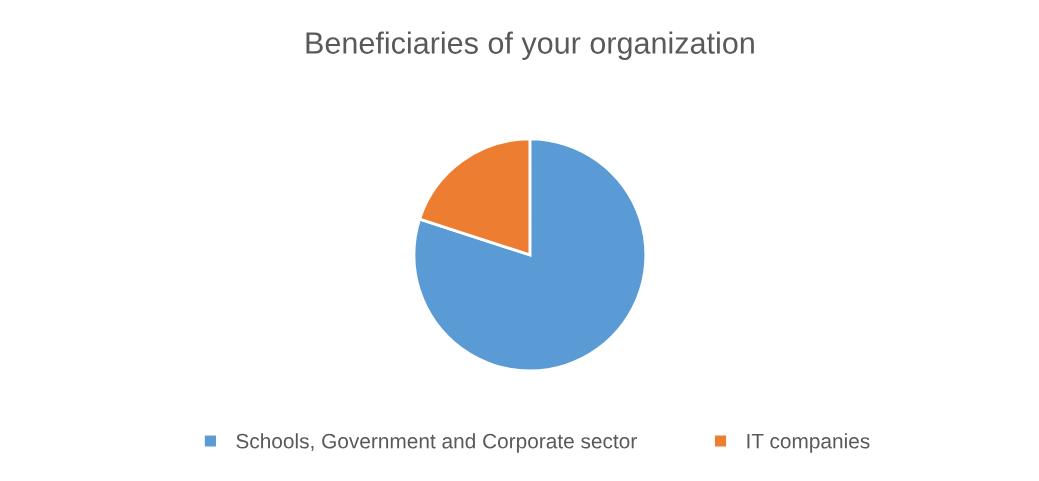 The height and width of the screenshot is (481, 1039). What do you see at coordinates (808, 443) in the screenshot?
I see `legend-label: IT companies` at bounding box center [808, 443].